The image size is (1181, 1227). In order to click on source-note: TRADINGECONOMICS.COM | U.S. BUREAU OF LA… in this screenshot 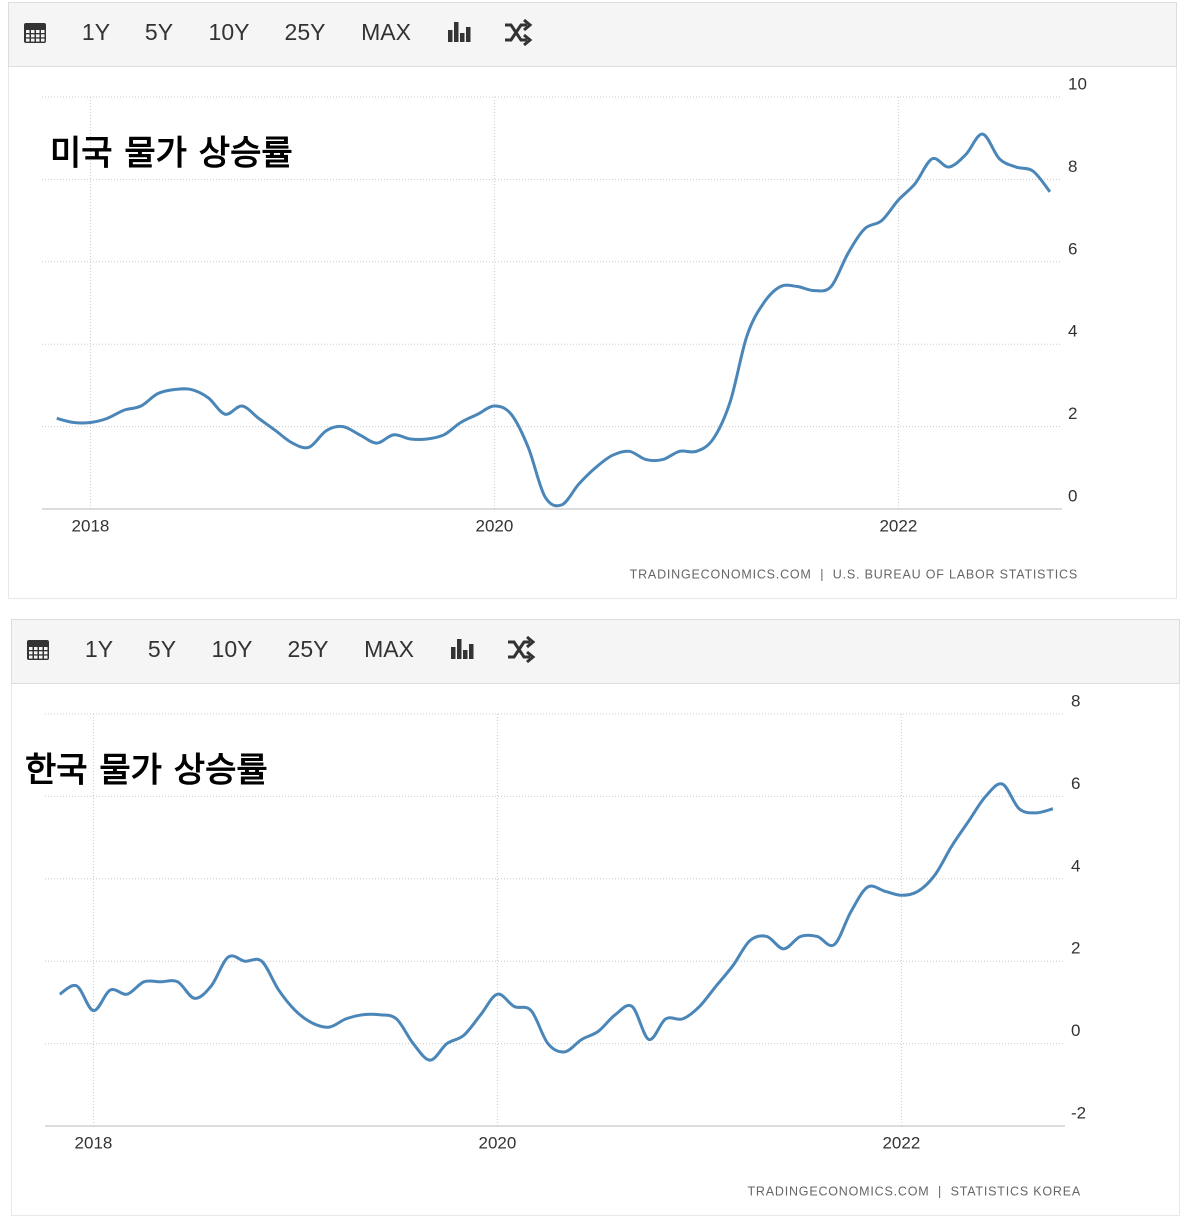, I will do `click(854, 574)`.